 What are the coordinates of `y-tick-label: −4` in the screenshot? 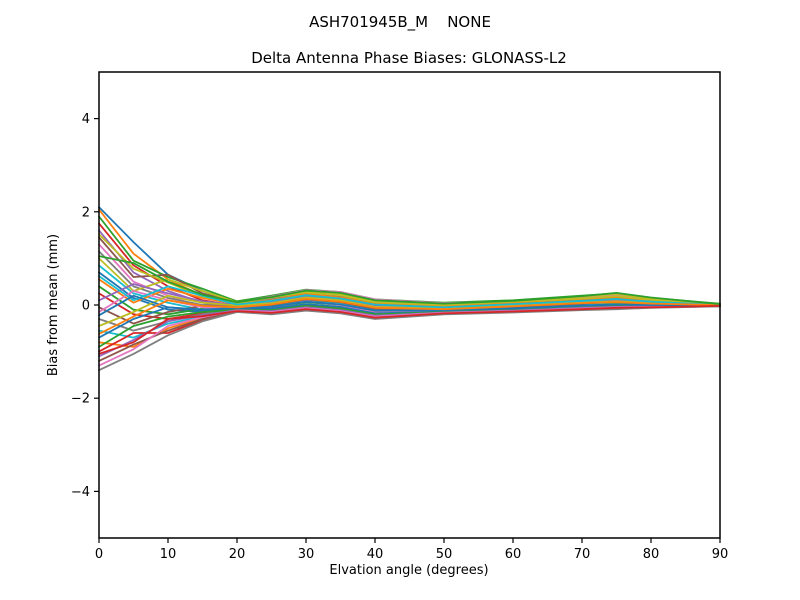 It's located at (80, 492).